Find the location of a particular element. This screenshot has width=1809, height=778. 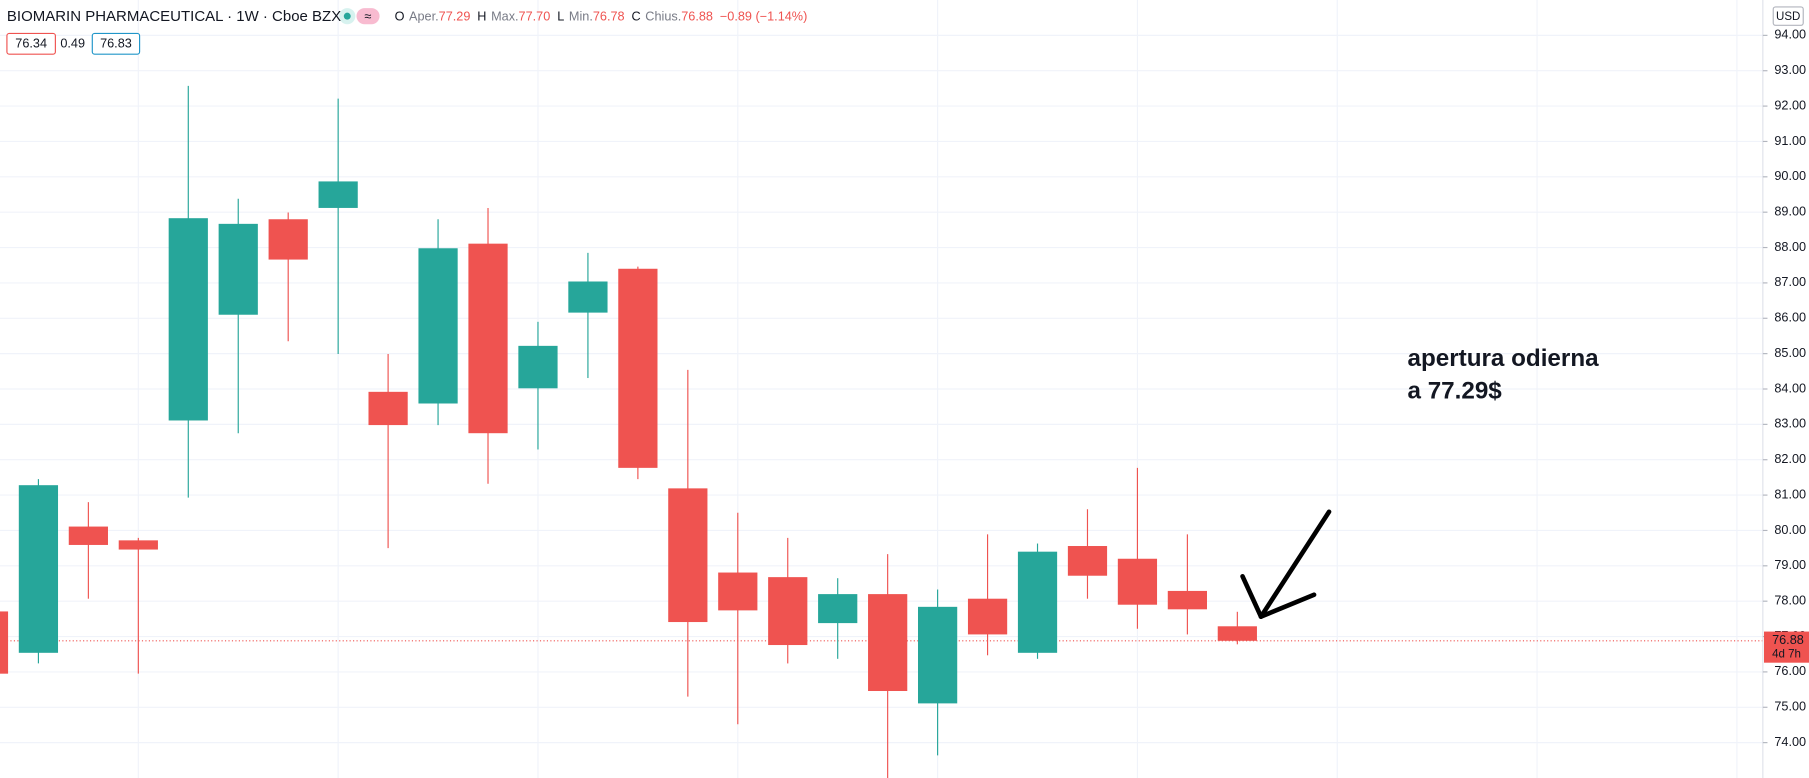

ohlc-label: Chius. is located at coordinates (663, 17).